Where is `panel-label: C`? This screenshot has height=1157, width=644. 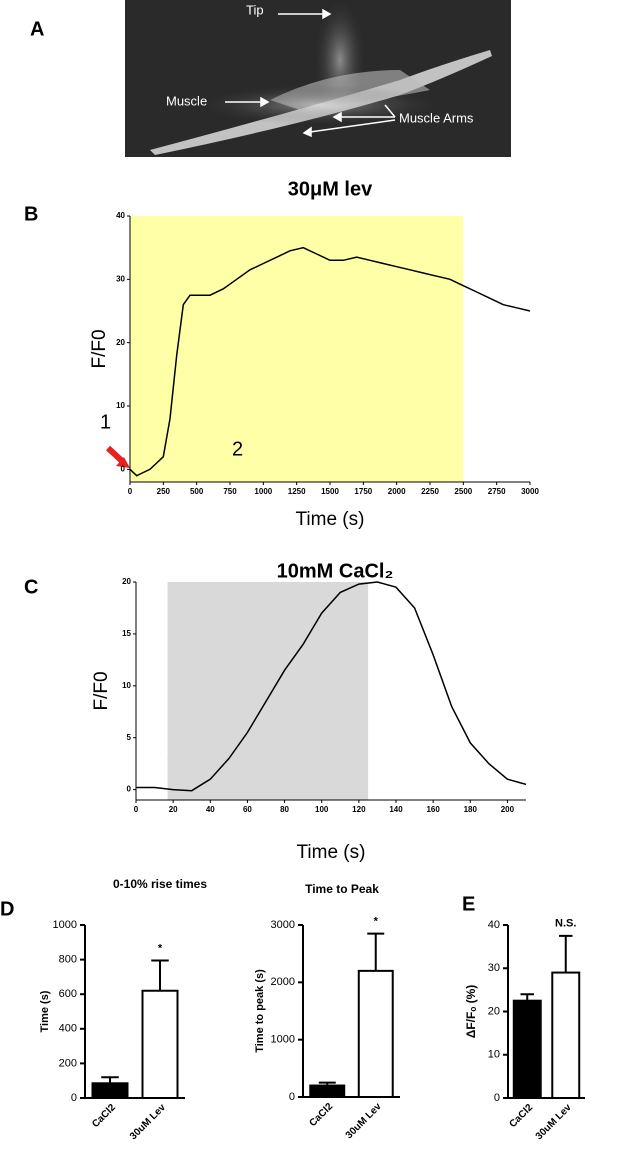 panel-label: C is located at coordinates (31, 587).